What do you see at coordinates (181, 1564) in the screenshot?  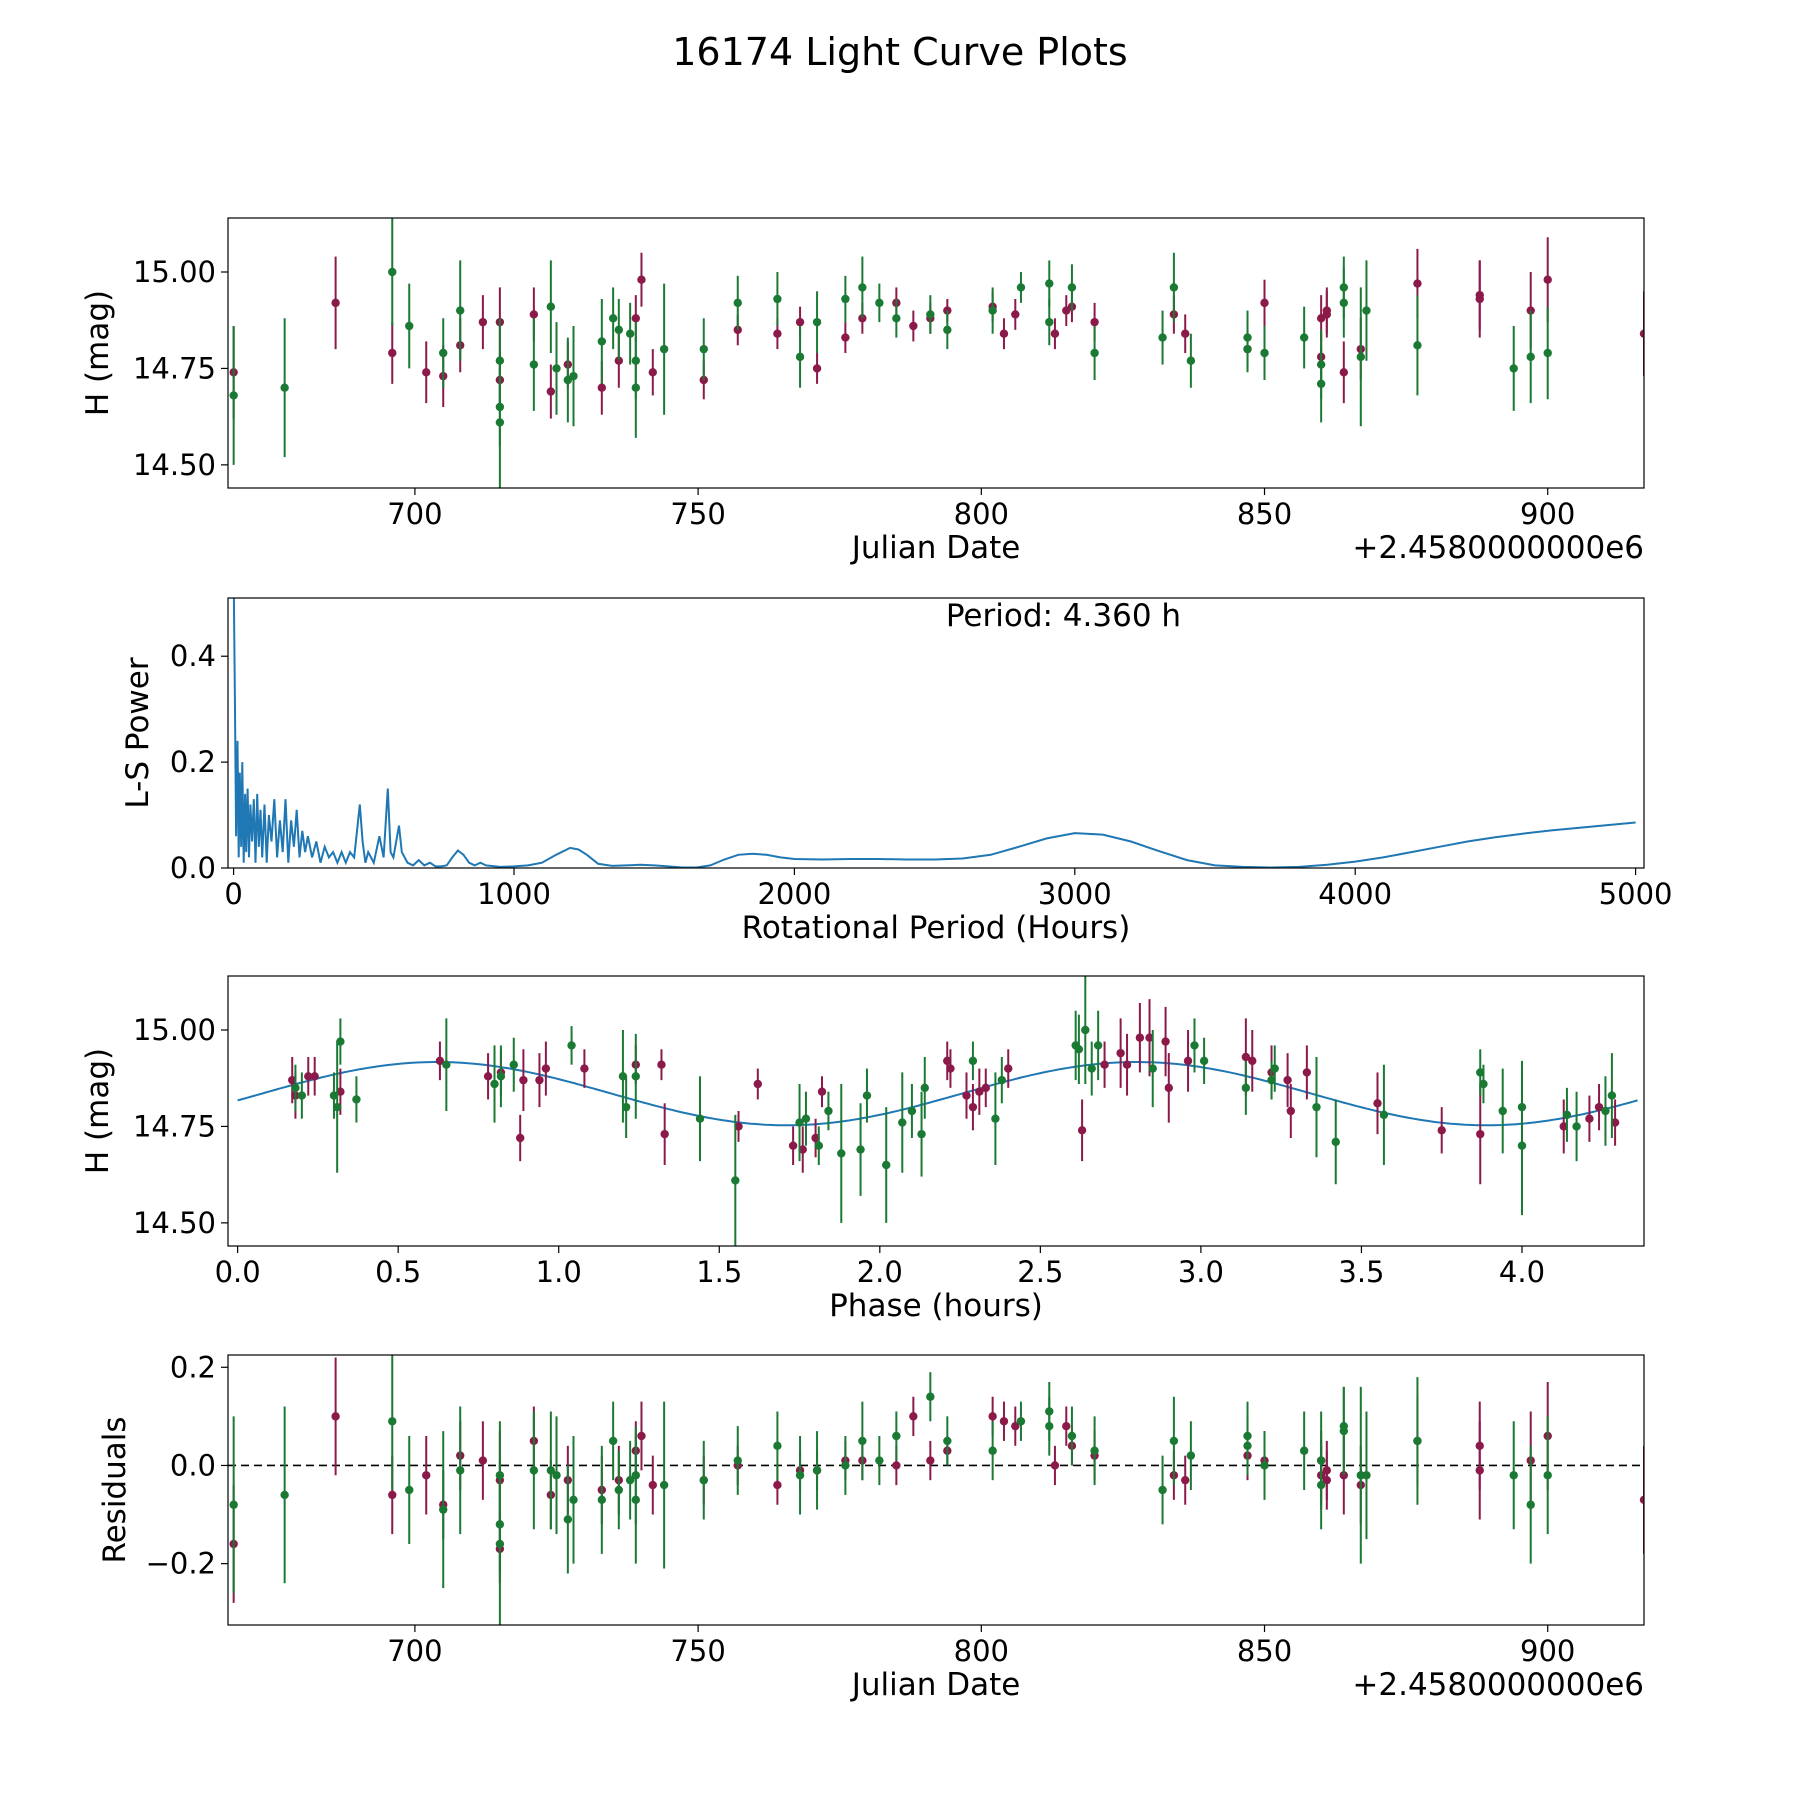 I see `y-tick-label: −0.2` at bounding box center [181, 1564].